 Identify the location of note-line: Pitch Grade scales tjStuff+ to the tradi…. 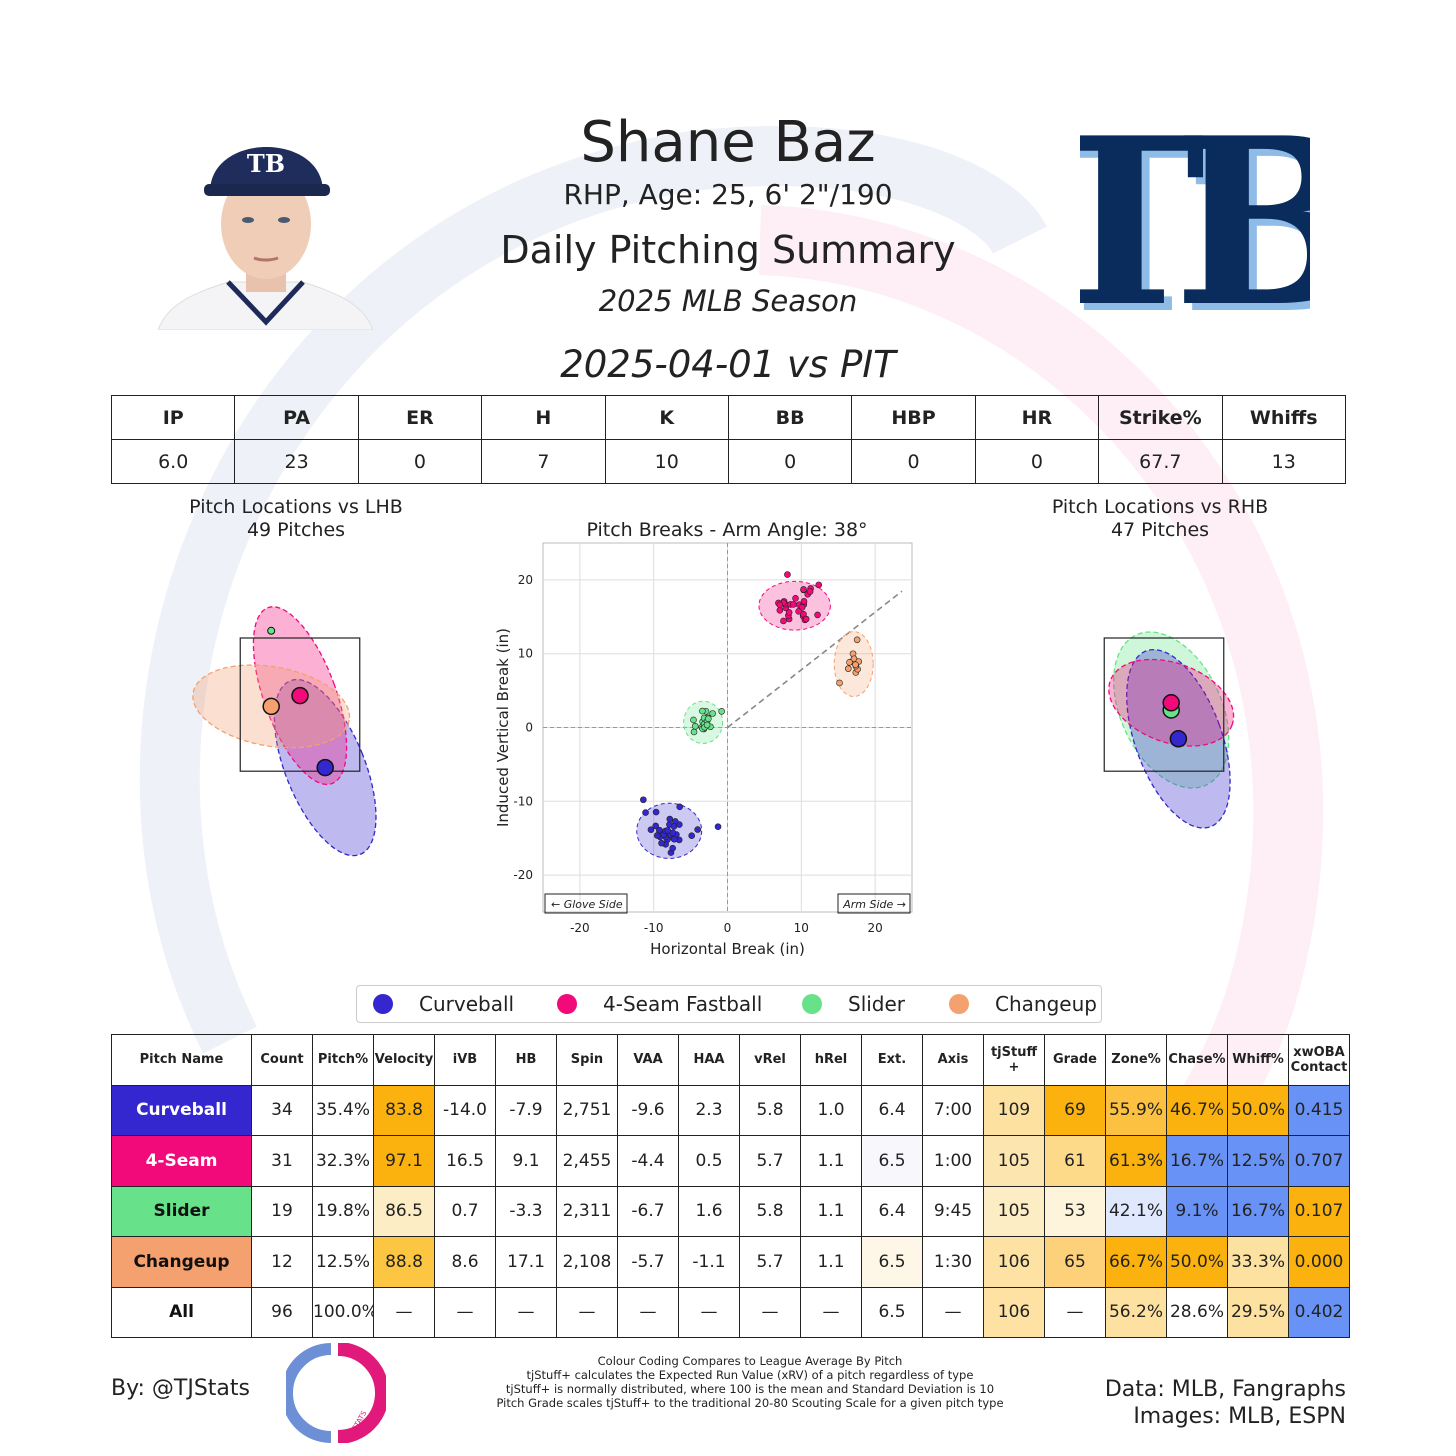
(750, 1403).